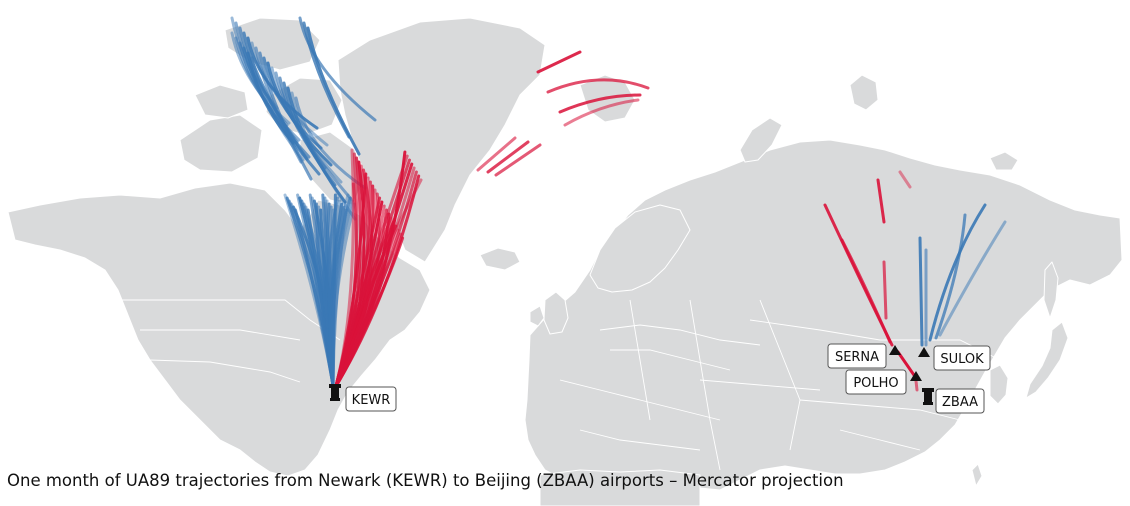 The height and width of the screenshot is (506, 1130). What do you see at coordinates (537, 316) in the screenshot?
I see `ireland` at bounding box center [537, 316].